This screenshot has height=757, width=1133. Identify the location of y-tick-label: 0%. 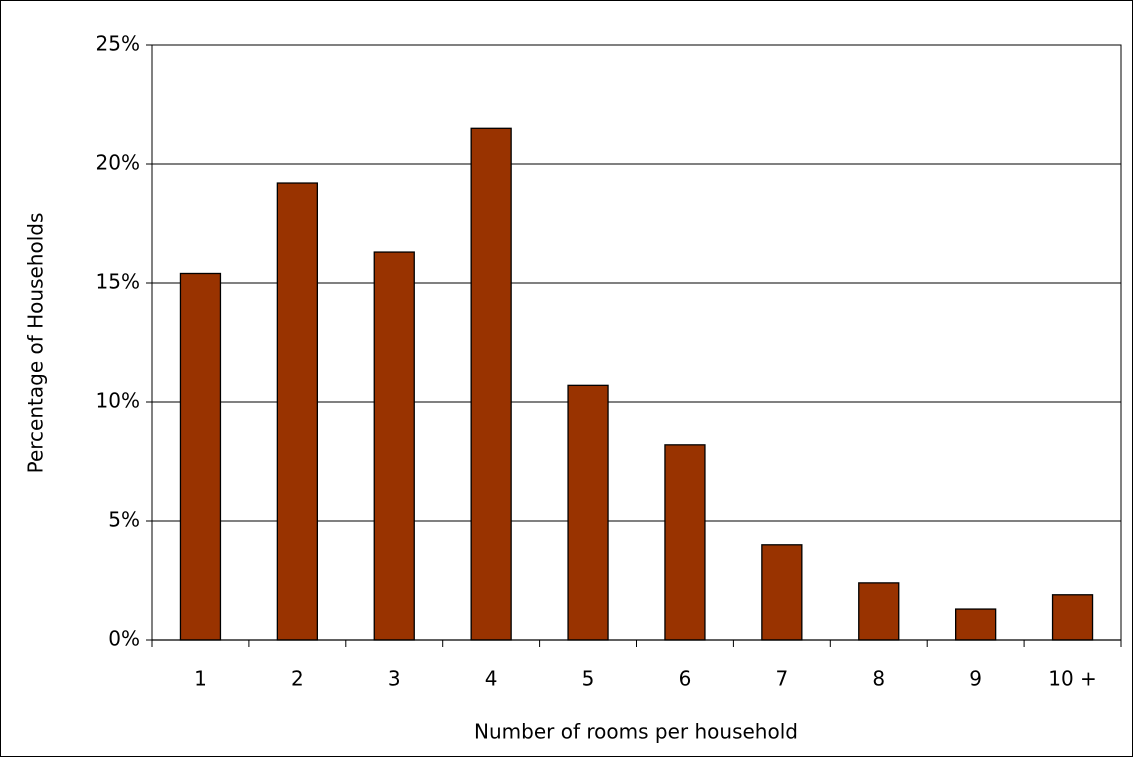
(124, 639).